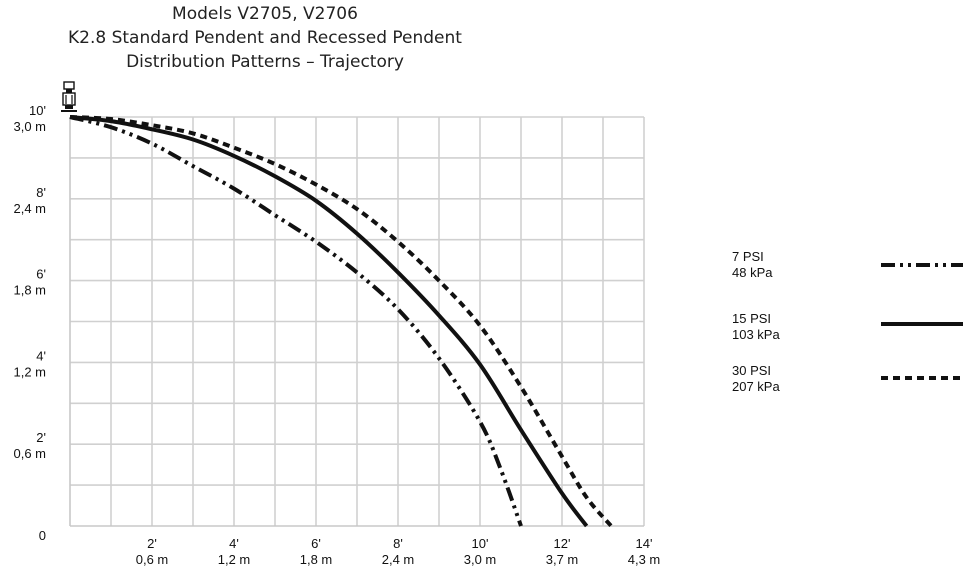 The image size is (963, 583). I want to click on chart-title-line-3: Distribution Patterns – Trajectory, so click(265, 62).